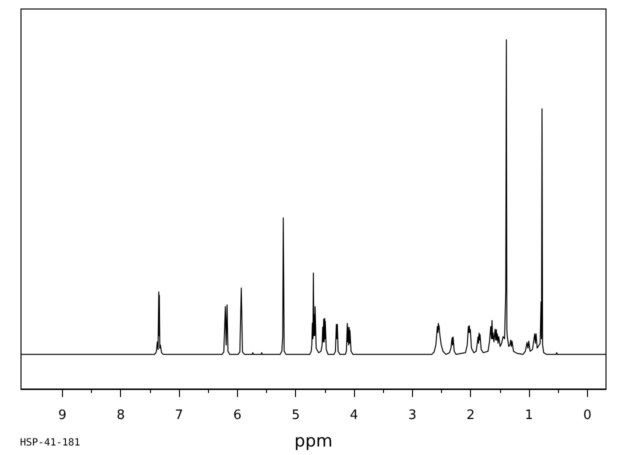  I want to click on x-tick-label: 9, so click(62, 415).